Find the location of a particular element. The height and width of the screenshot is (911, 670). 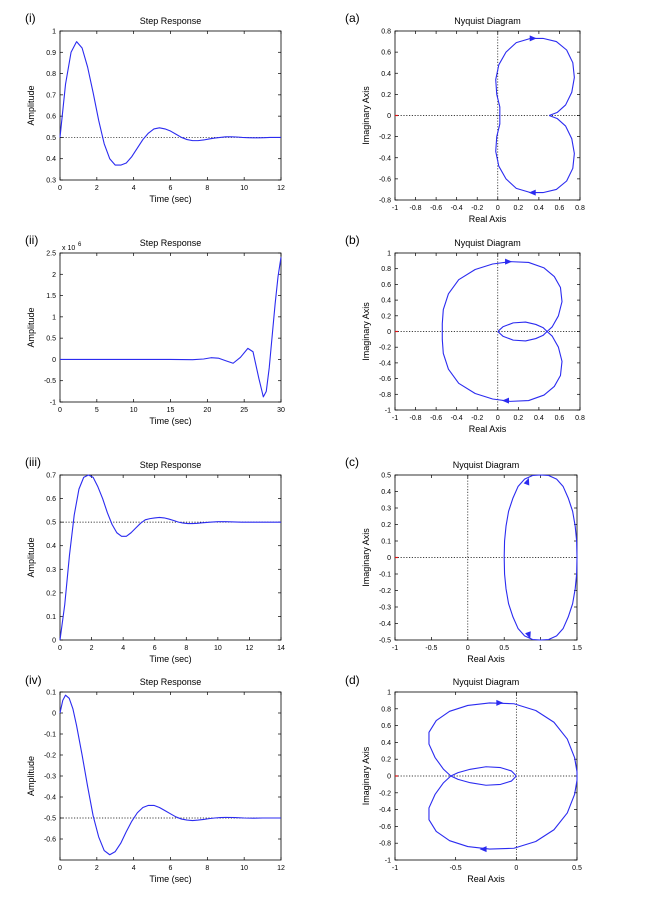

x-tick-label: 30 is located at coordinates (281, 410).